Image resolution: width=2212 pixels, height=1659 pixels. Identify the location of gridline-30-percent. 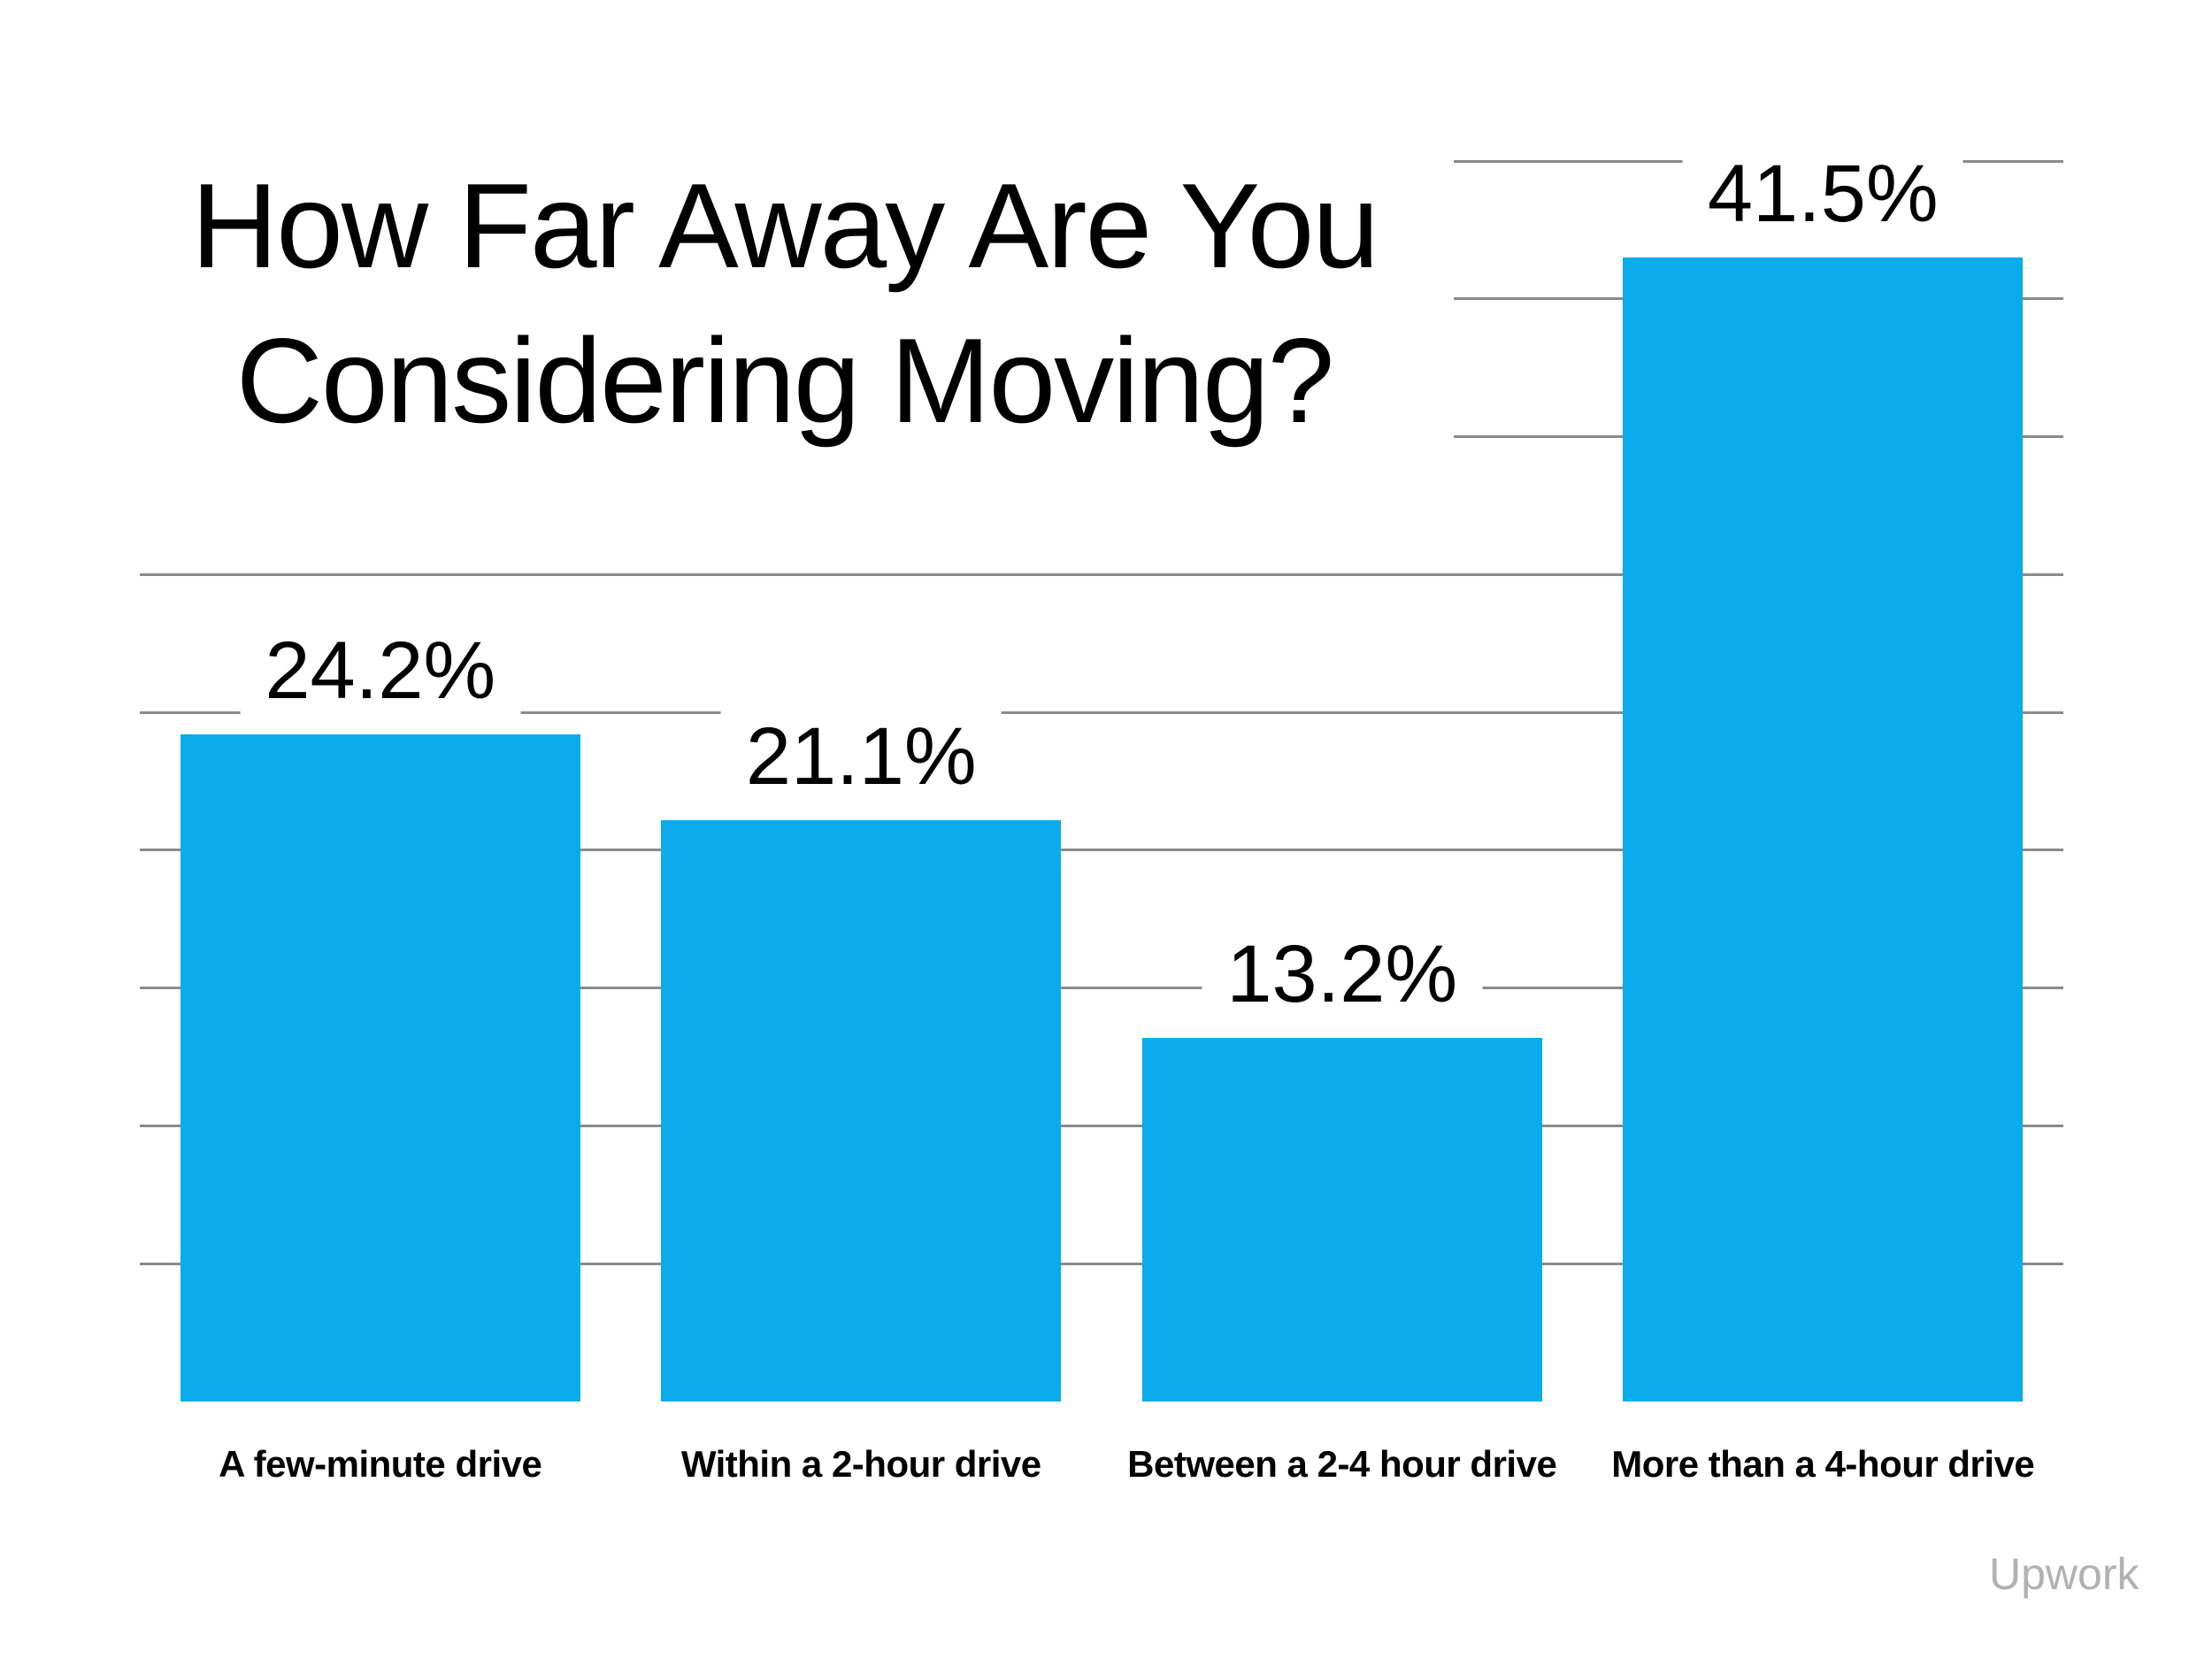
(1102, 574).